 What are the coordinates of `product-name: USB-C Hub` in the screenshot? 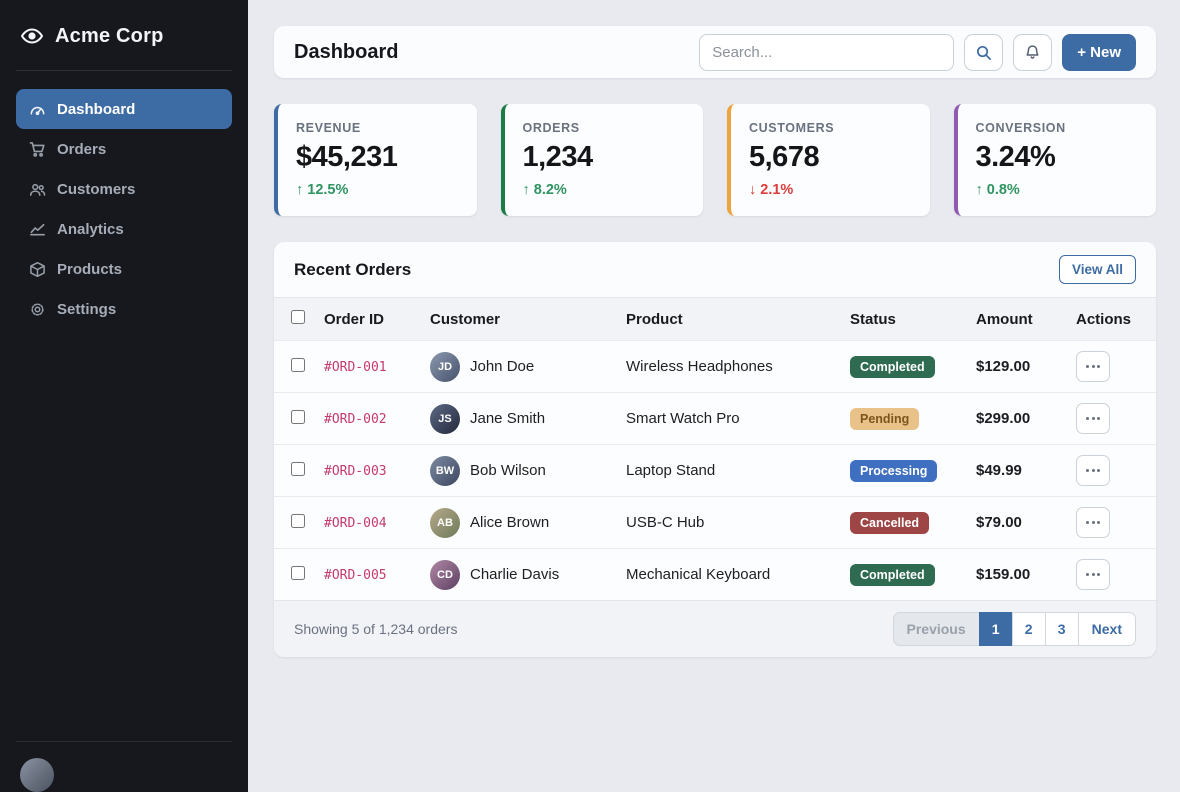 It's located at (738, 522).